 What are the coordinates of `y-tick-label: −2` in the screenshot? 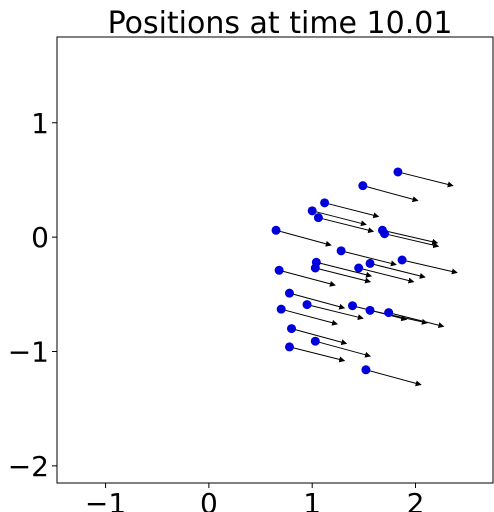 It's located at (28, 466).